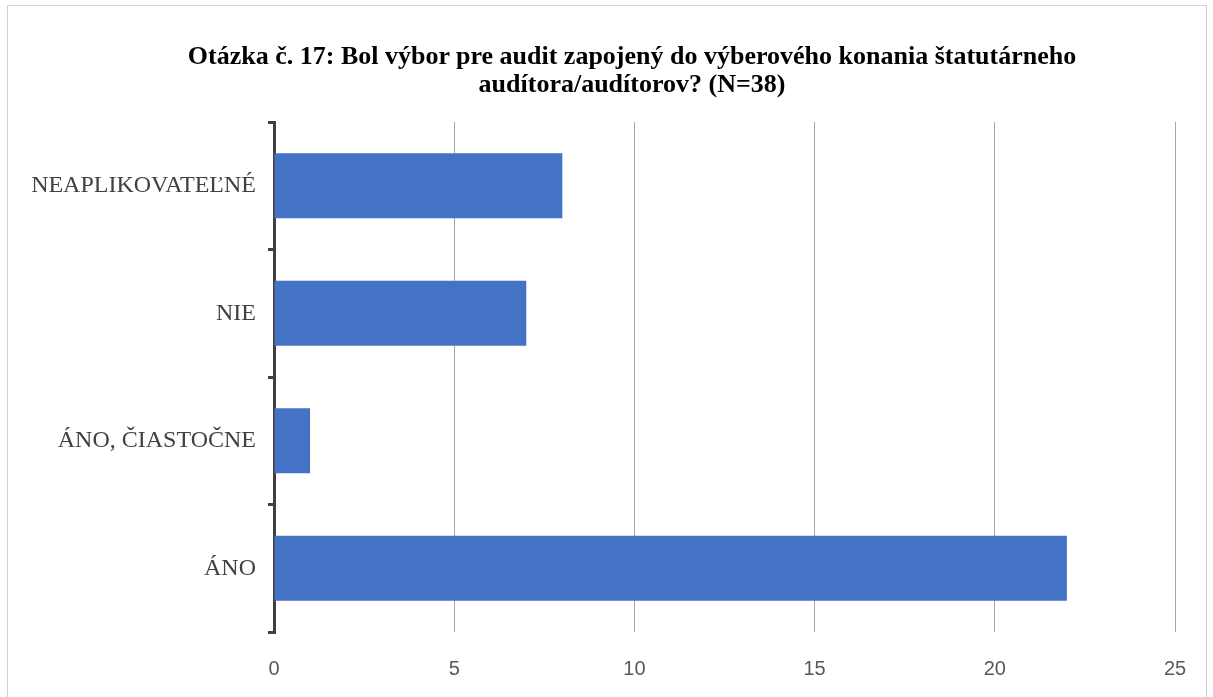 The image size is (1213, 697). What do you see at coordinates (143, 184) in the screenshot?
I see `y-tick-label: NEAPLIKOVATEĽNÉ` at bounding box center [143, 184].